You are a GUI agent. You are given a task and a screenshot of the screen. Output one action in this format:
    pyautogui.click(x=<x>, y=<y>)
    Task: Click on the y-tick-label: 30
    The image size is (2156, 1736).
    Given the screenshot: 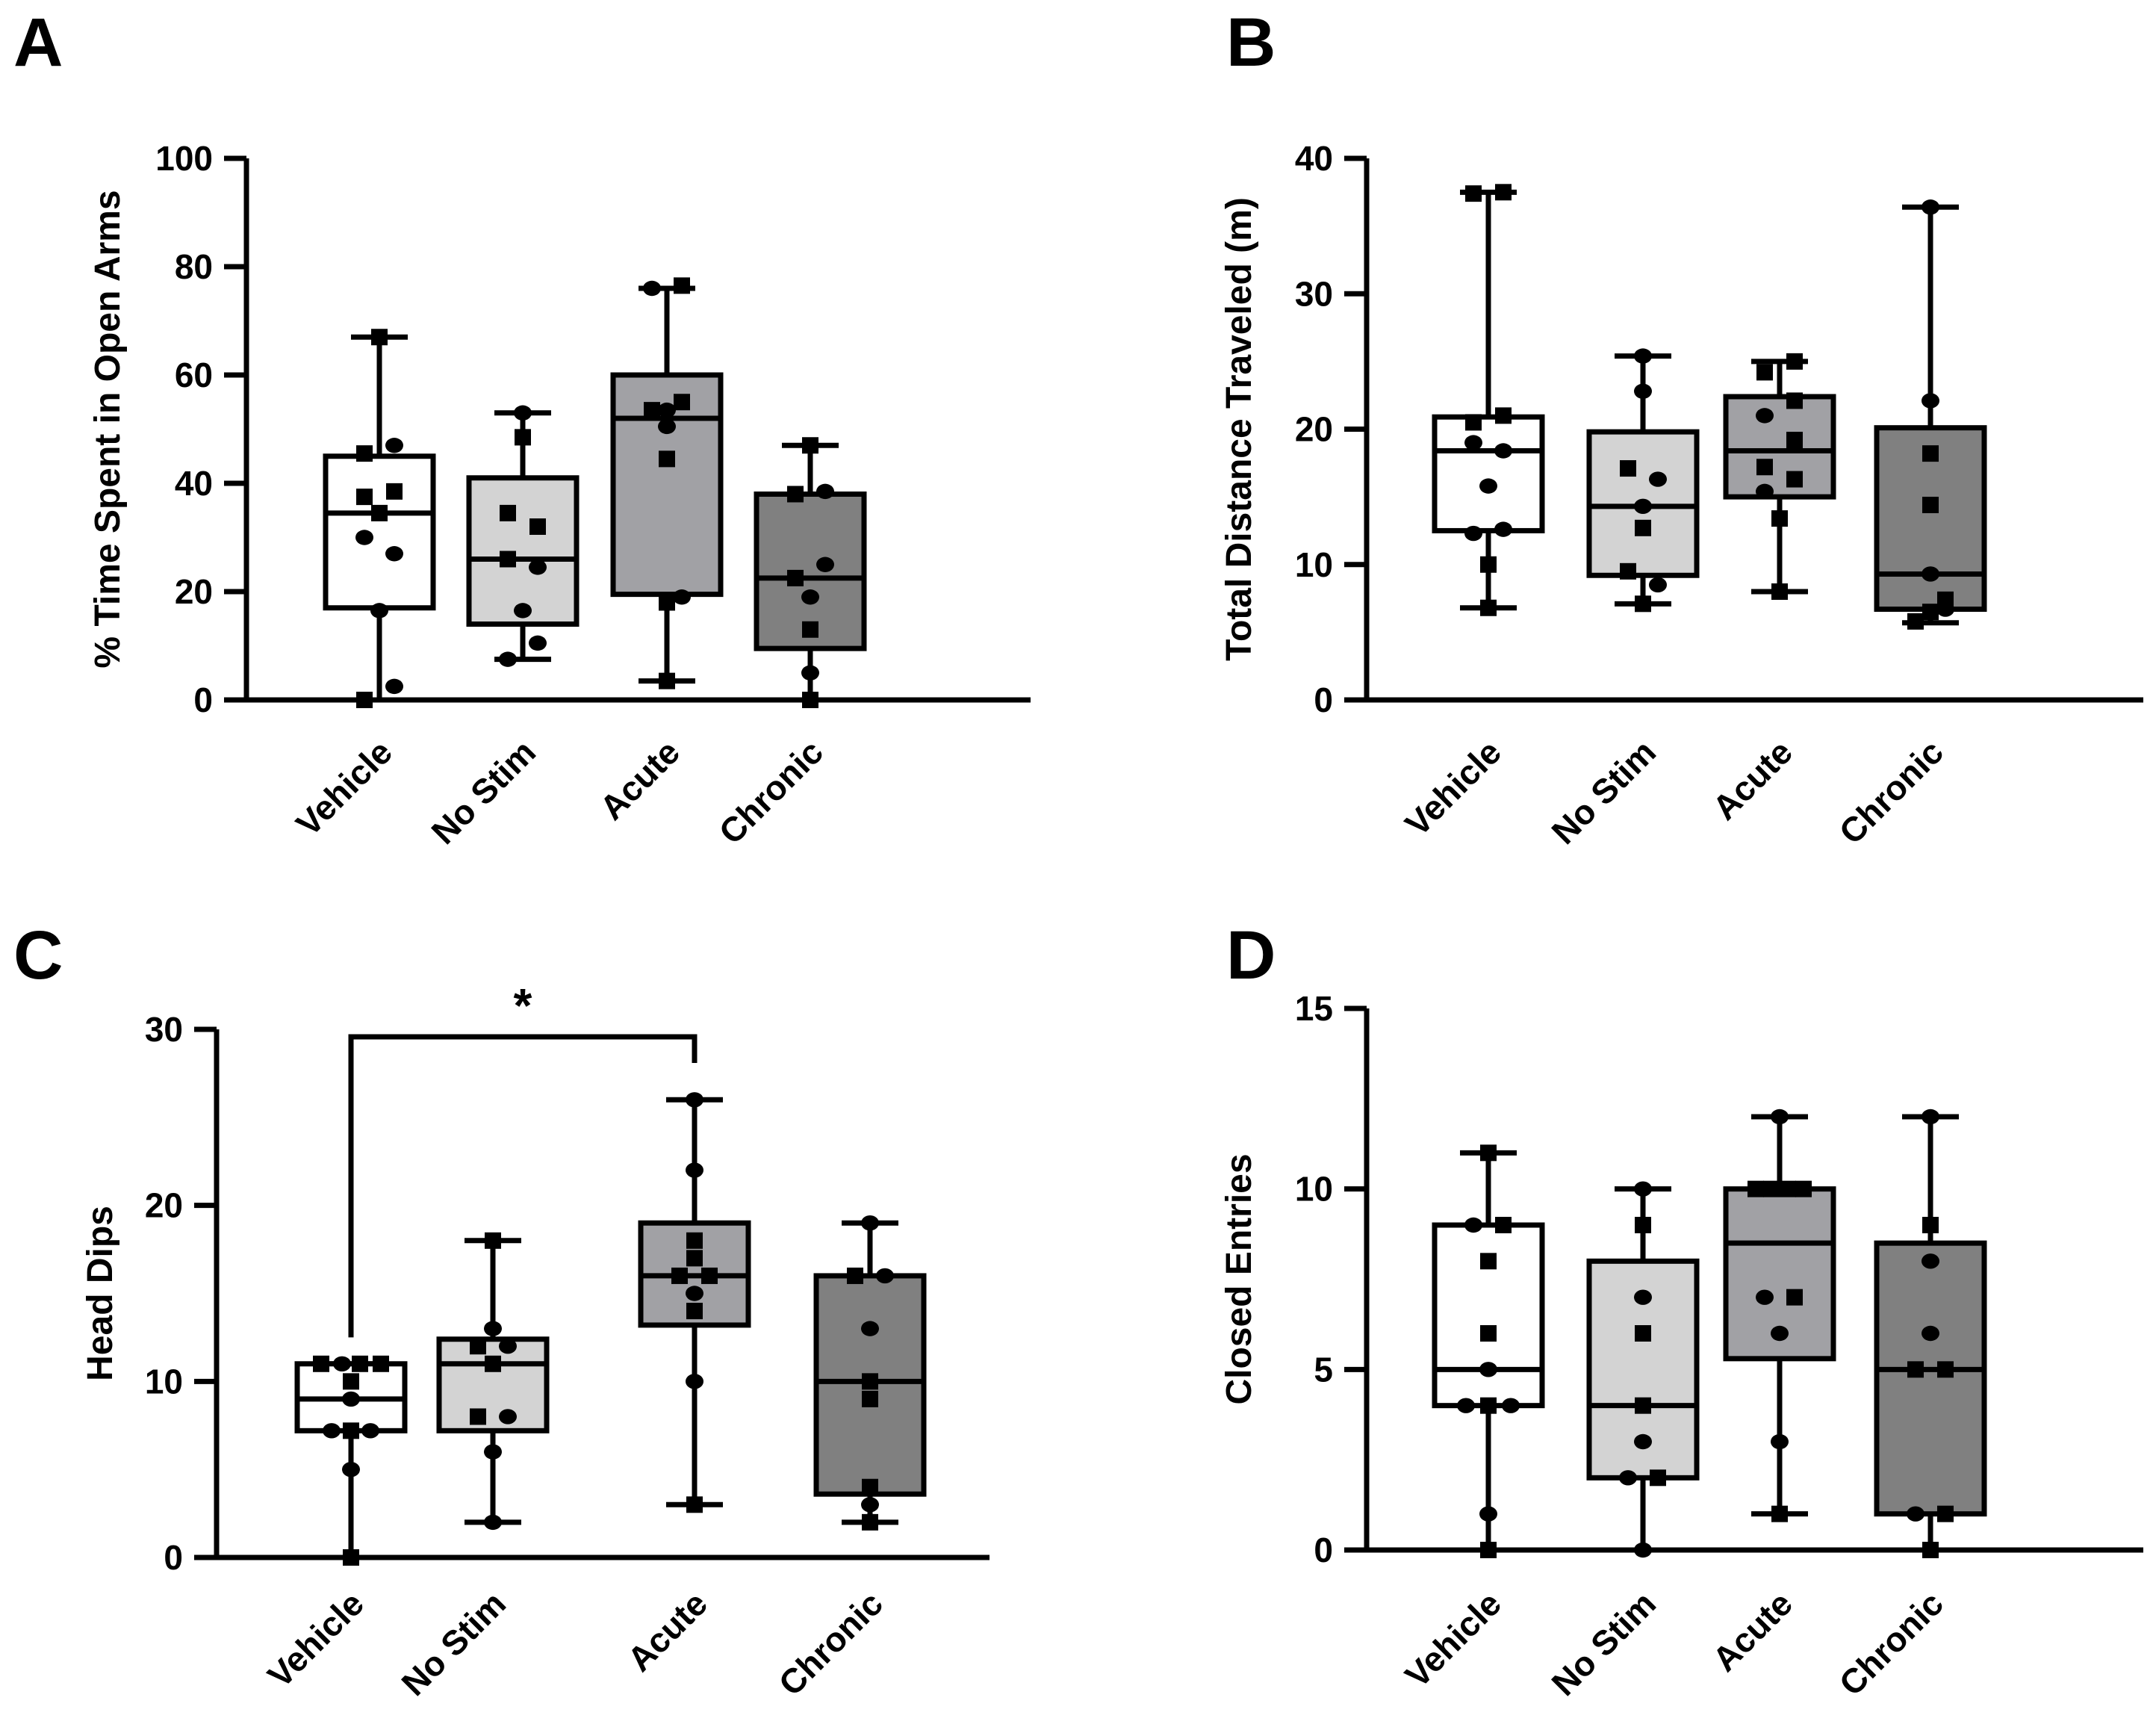 What is the action you would take?
    pyautogui.click(x=1314, y=293)
    